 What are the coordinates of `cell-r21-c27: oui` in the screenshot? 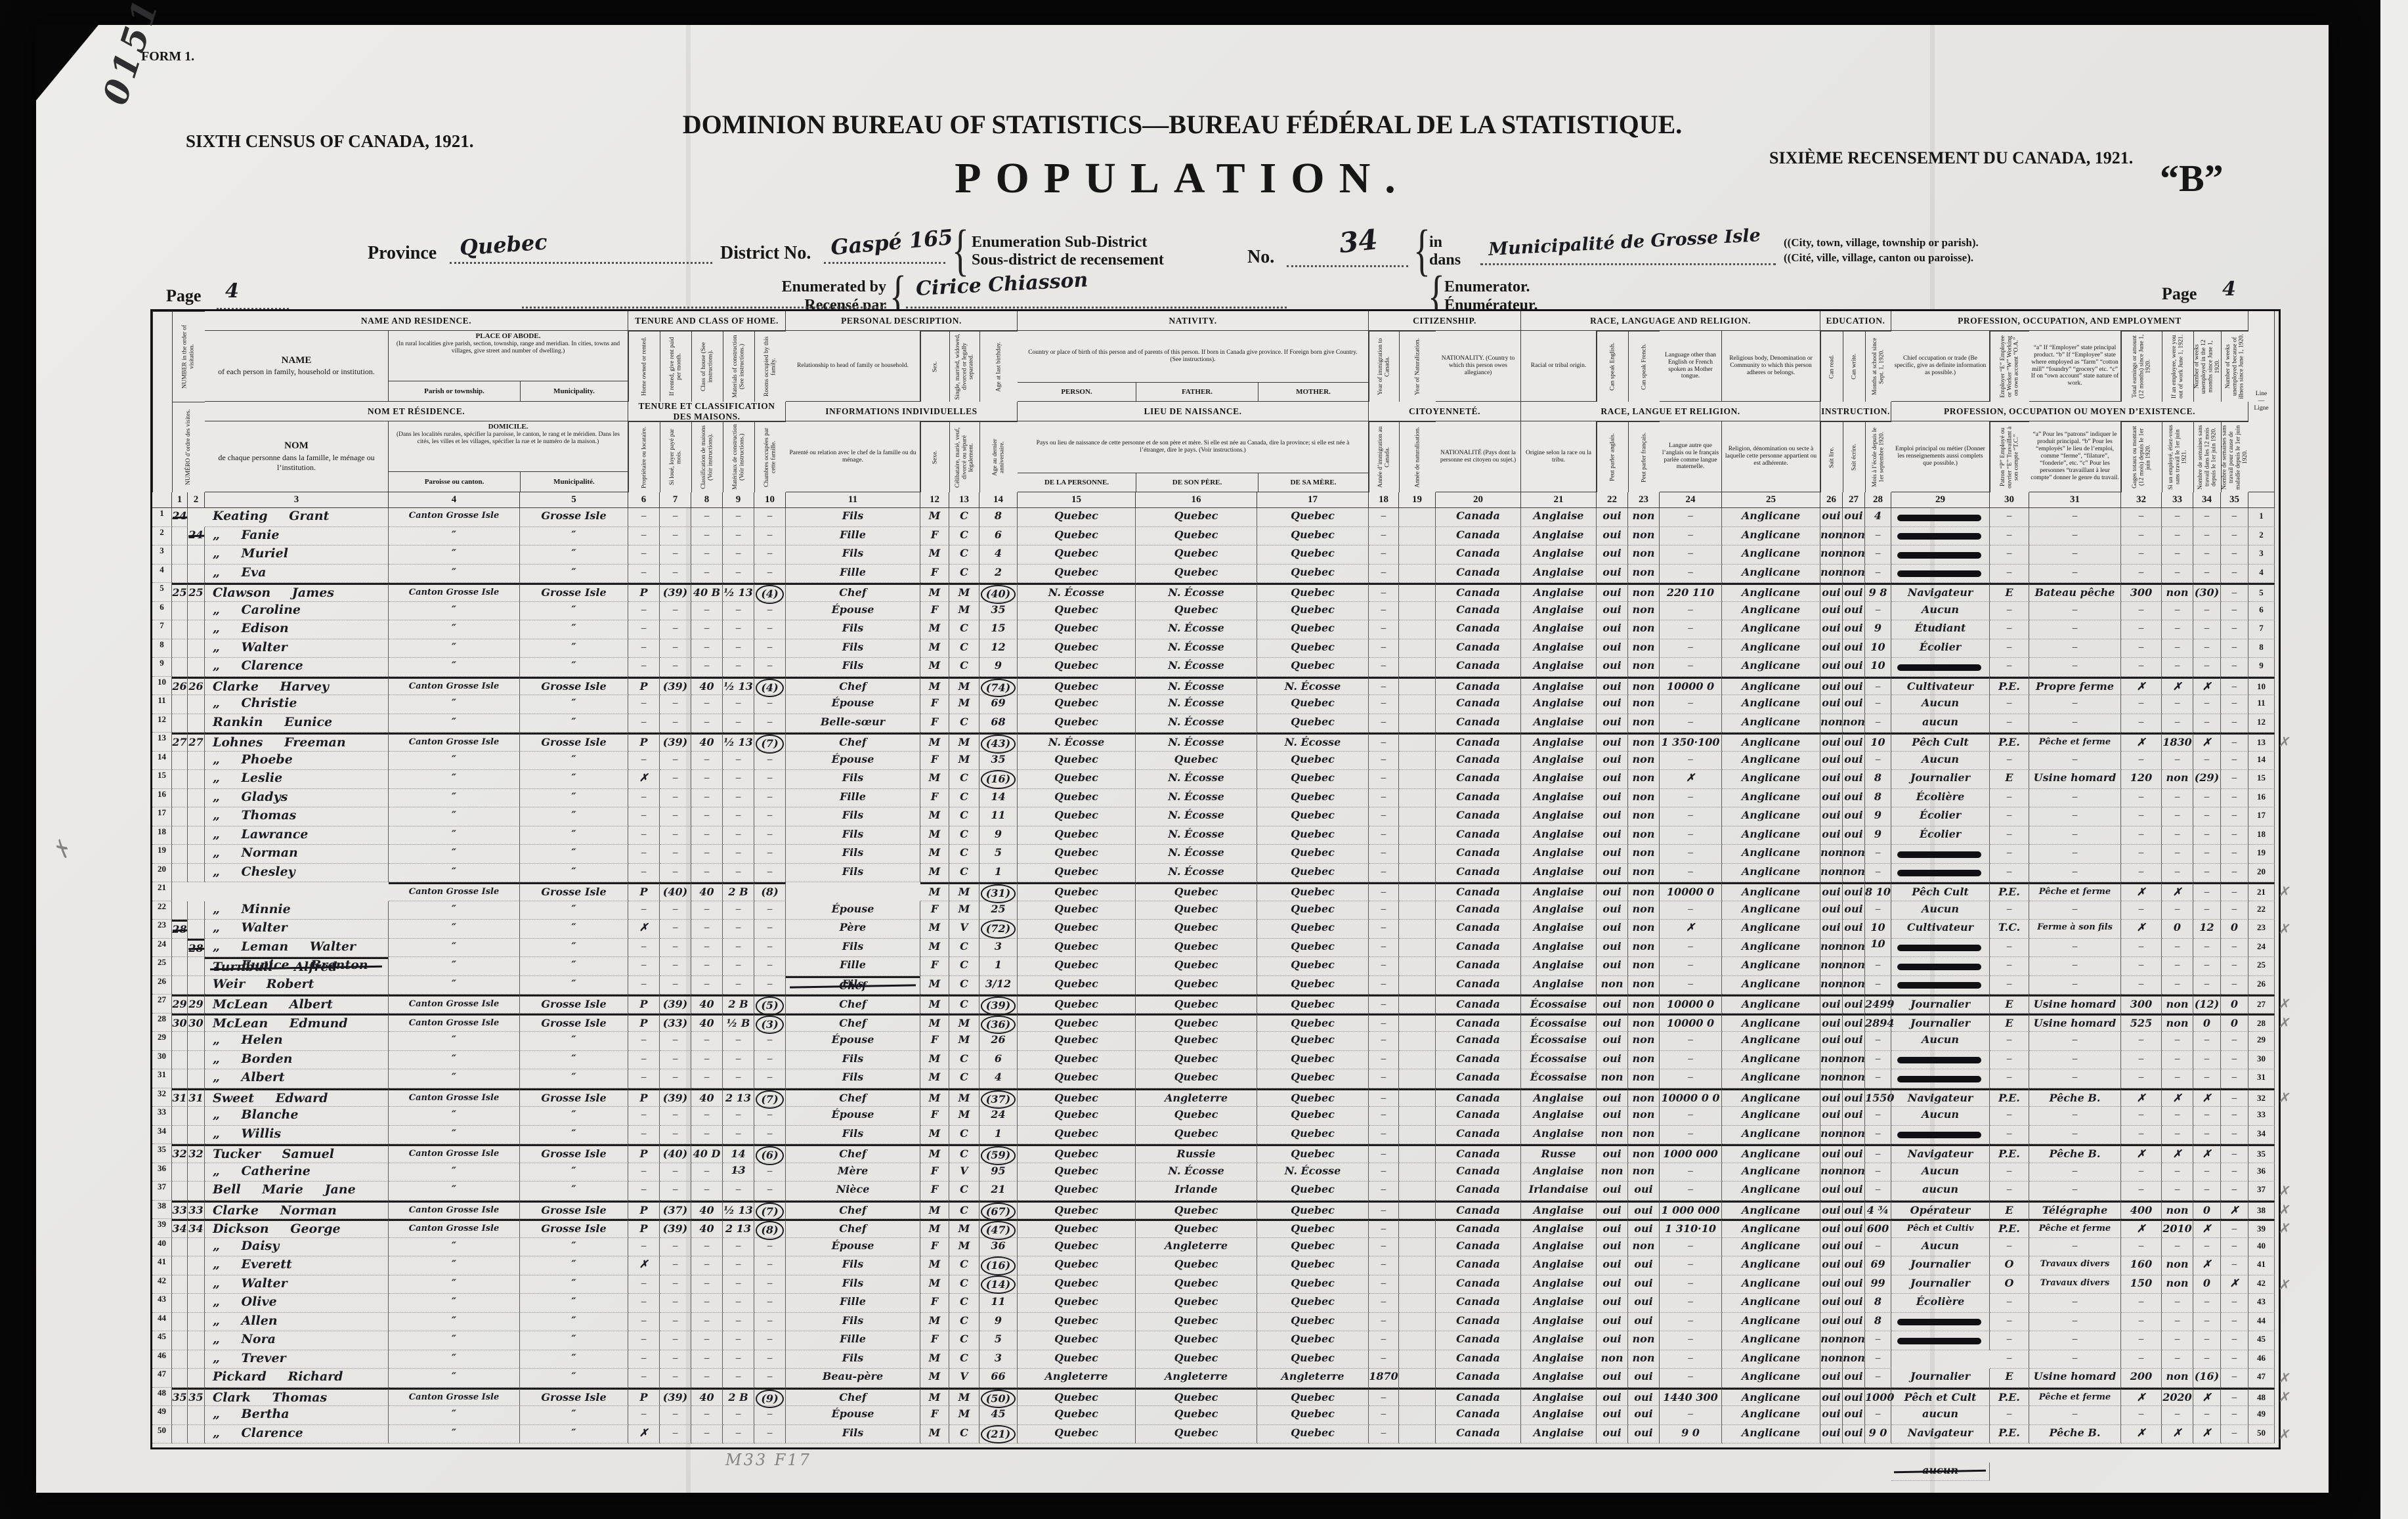 It's located at (1854, 892).